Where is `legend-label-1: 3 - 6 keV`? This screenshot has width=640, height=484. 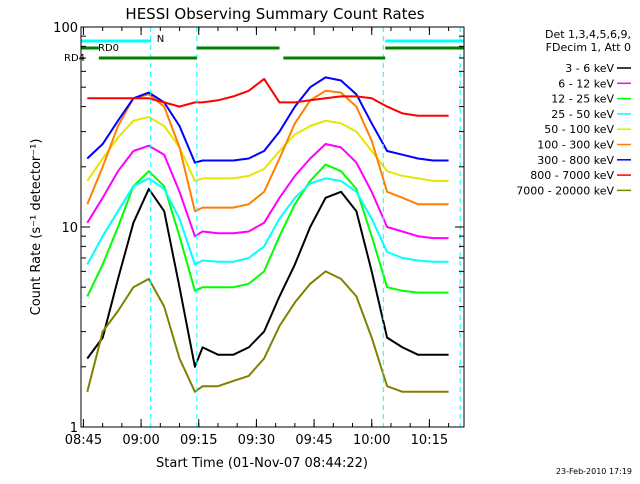 legend-label-1: 3 - 6 keV is located at coordinates (589, 68).